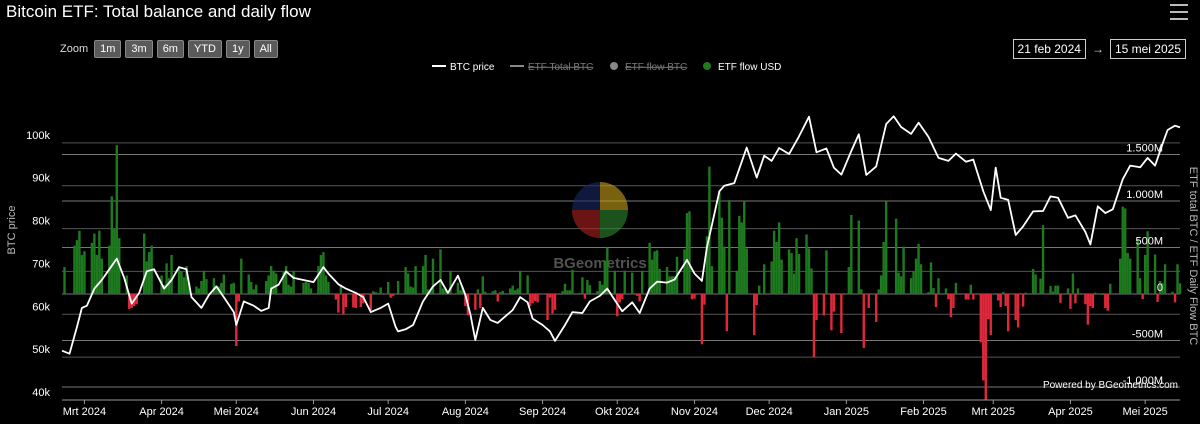 This screenshot has height=424, width=1200. I want to click on legend-item-label: ETF Total BTC, so click(560, 67).